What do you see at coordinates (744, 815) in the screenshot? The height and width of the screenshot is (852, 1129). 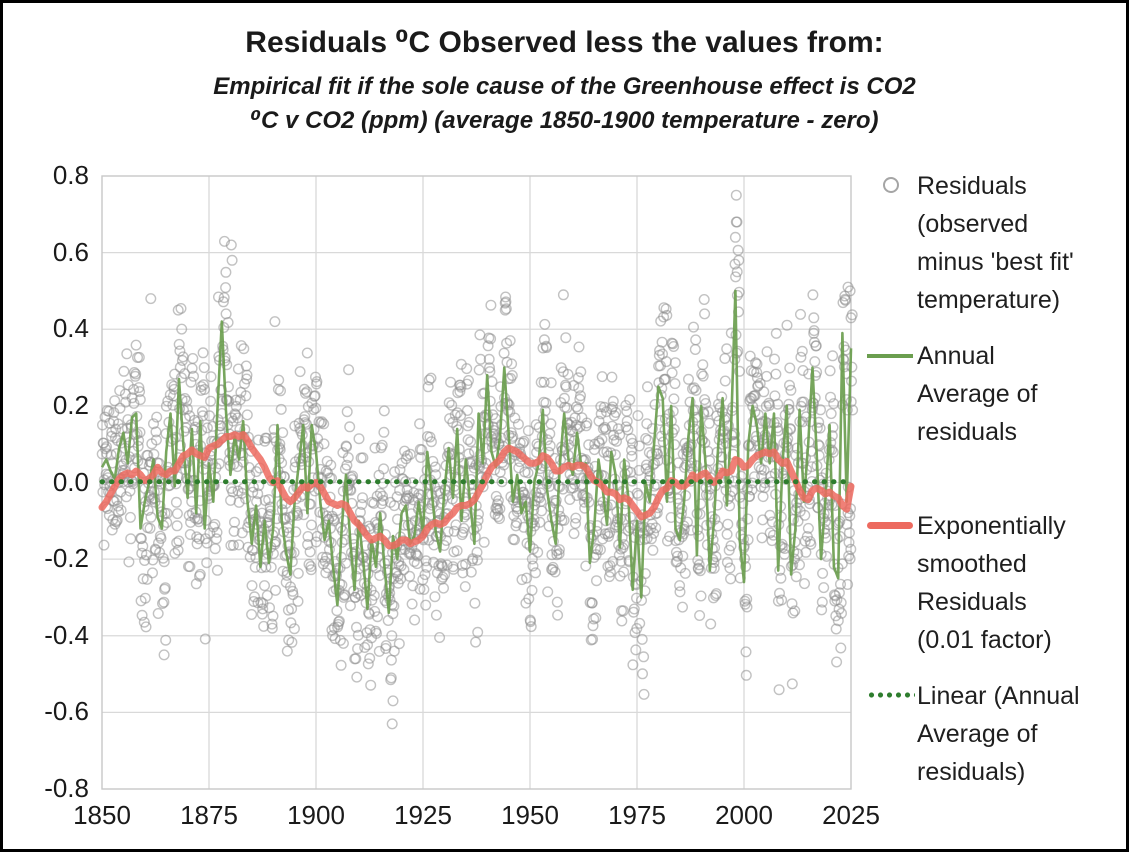 I see `x-tick-label: 2000` at bounding box center [744, 815].